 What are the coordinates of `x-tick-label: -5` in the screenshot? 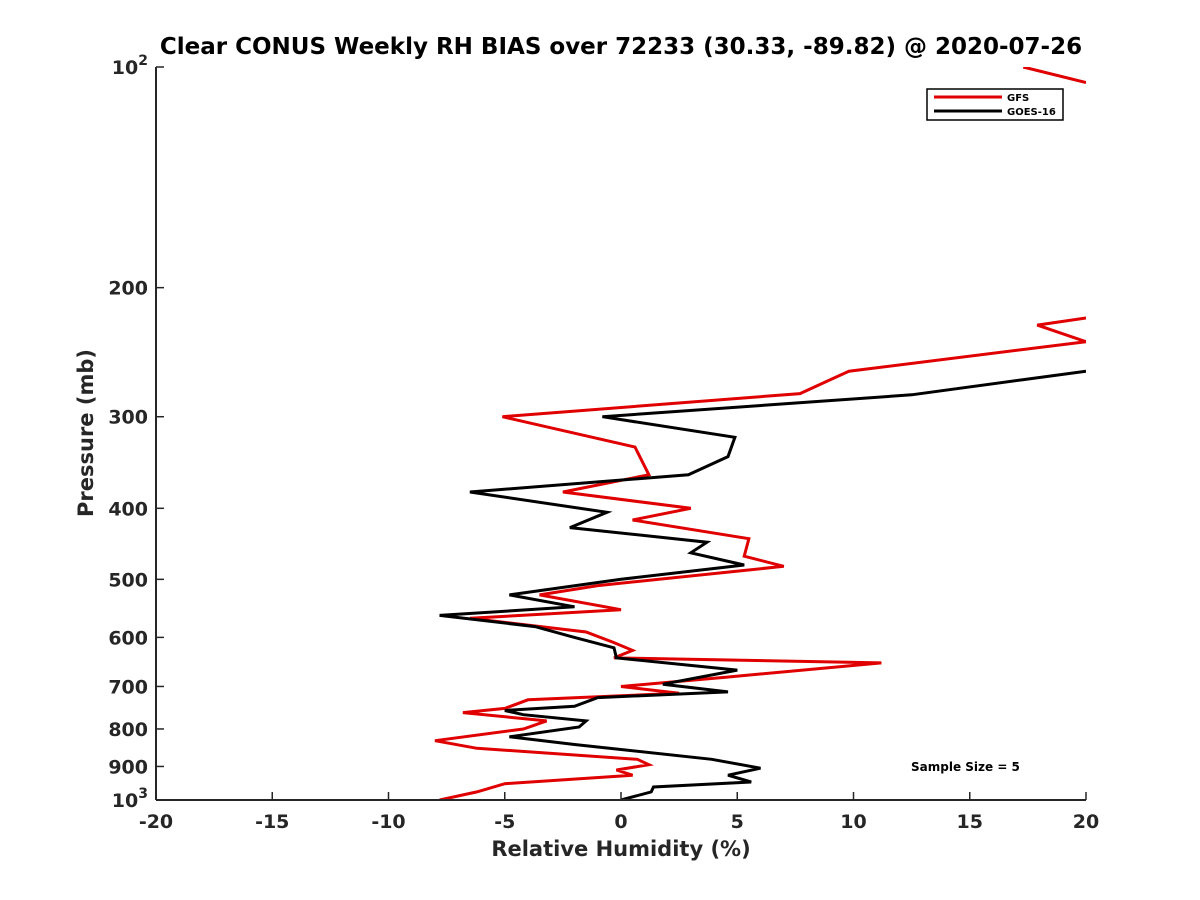 It's located at (504, 822).